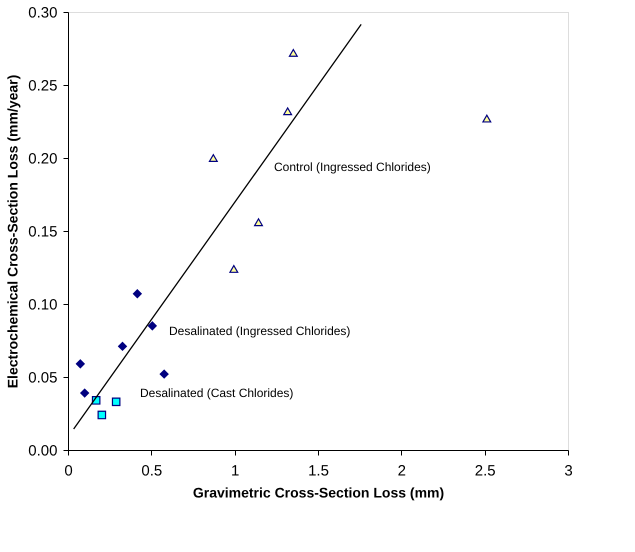 The height and width of the screenshot is (552, 635). I want to click on y-tick-label: 0.15, so click(43, 232).